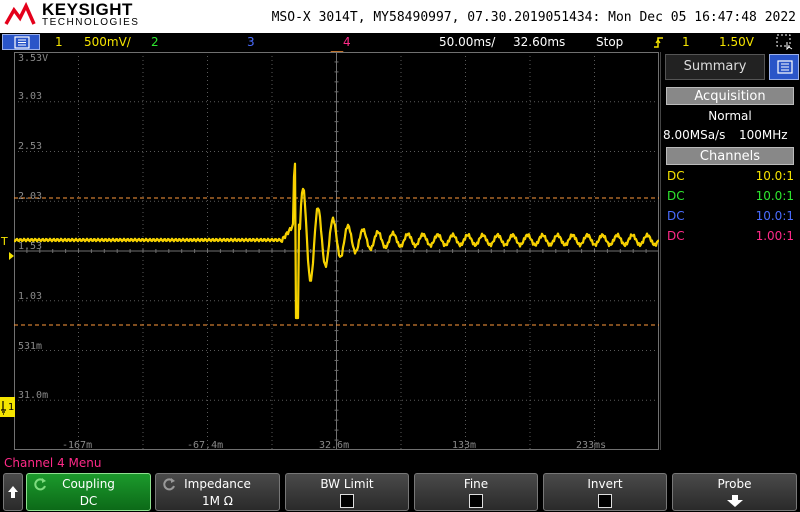 This screenshot has height=512, width=800. Describe the element at coordinates (539, 42) in the screenshot. I see `time-delay: 32.60ms` at that location.